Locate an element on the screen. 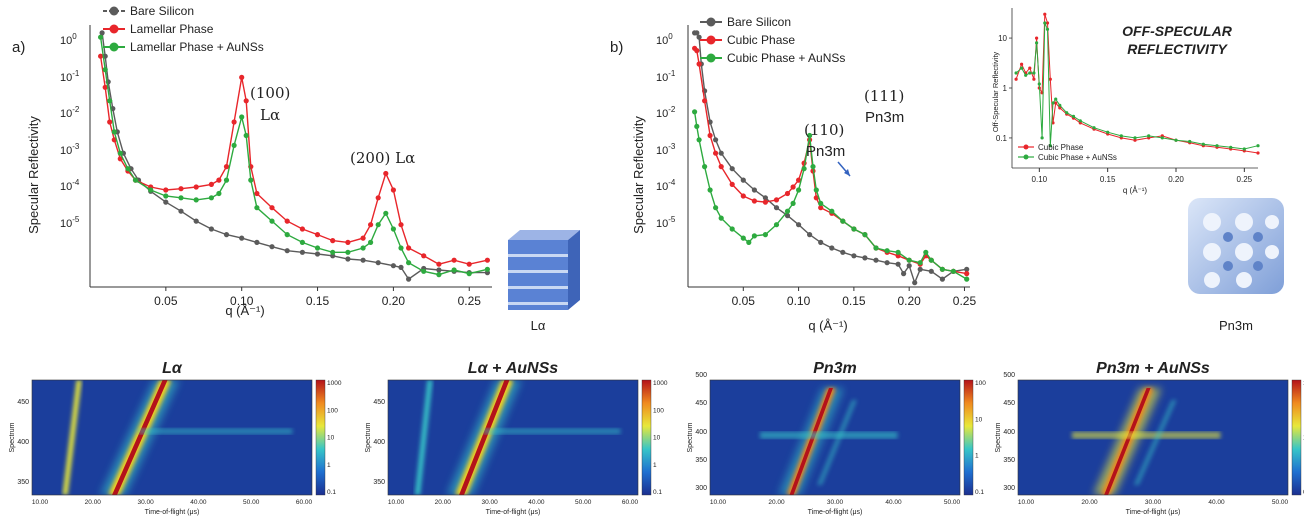 This screenshot has height=523, width=1304. inset-ylabel: Off-Specular Reflectivity is located at coordinates (995, 92).